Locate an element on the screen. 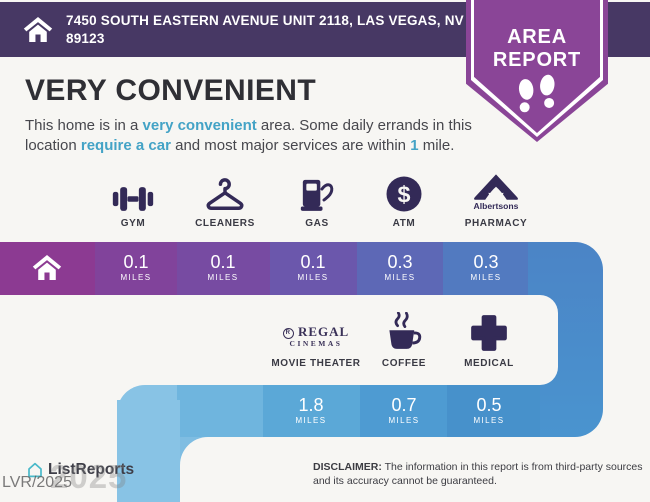 This screenshot has height=502, width=650. distance-movie-theater: 1.8 MILES is located at coordinates (311, 410).